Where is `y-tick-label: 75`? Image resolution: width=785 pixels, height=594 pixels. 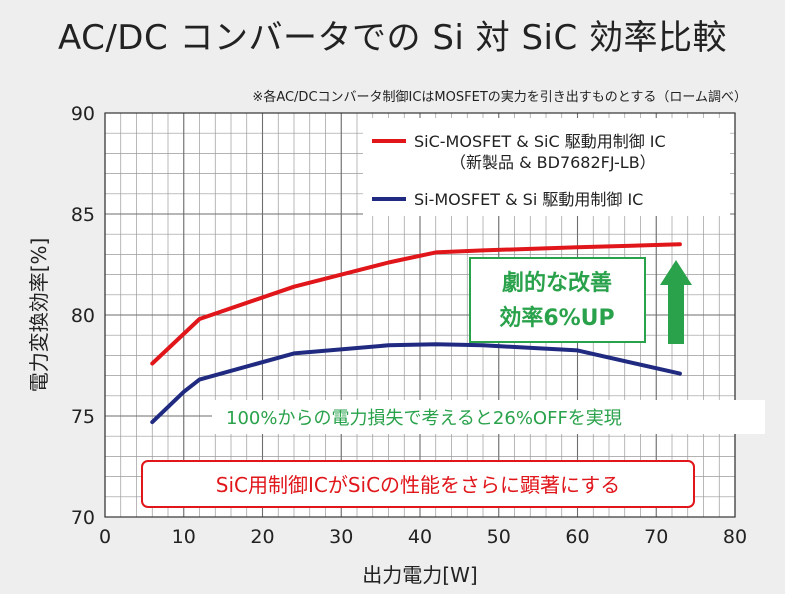
y-tick-label: 75 is located at coordinates (83, 417).